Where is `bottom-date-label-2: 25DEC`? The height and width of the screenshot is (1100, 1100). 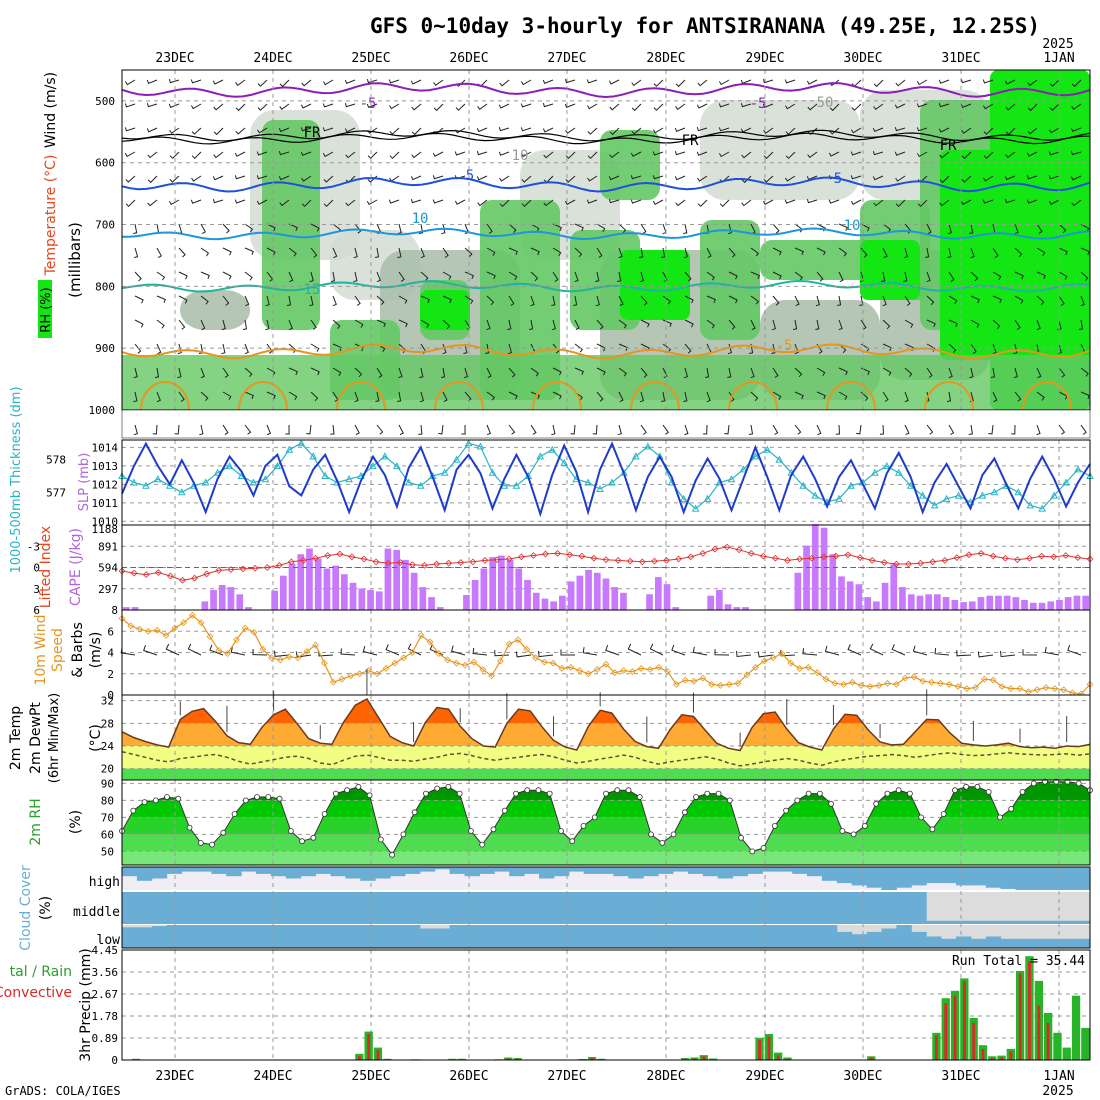
bottom-date-label-2: 25DEC is located at coordinates (370, 1076).